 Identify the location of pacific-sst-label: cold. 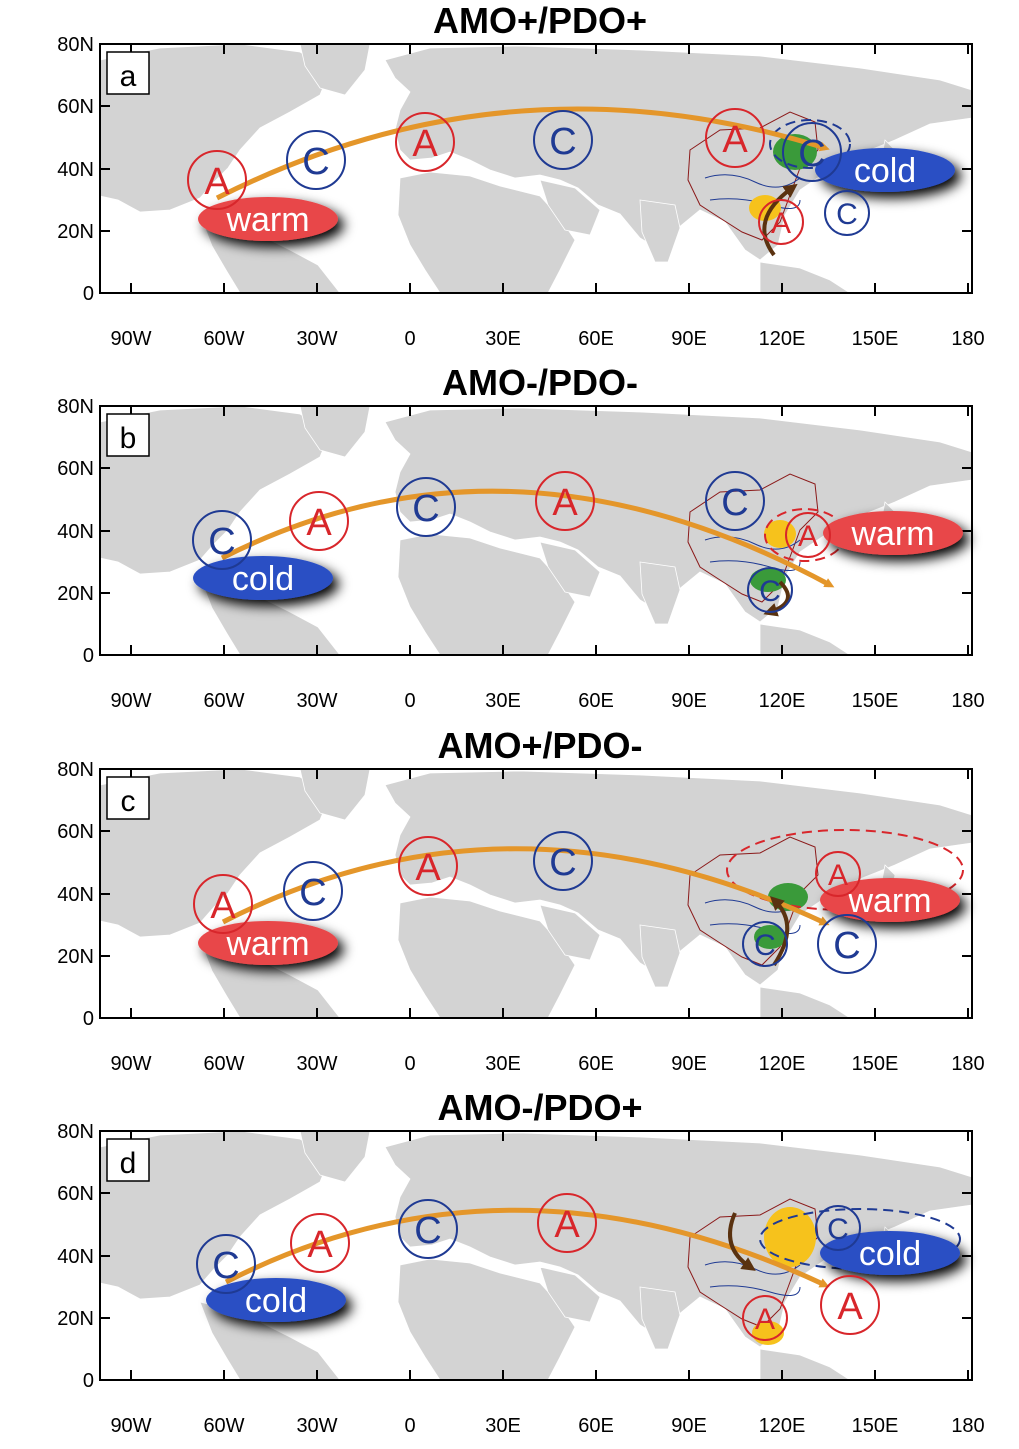
(890, 1254).